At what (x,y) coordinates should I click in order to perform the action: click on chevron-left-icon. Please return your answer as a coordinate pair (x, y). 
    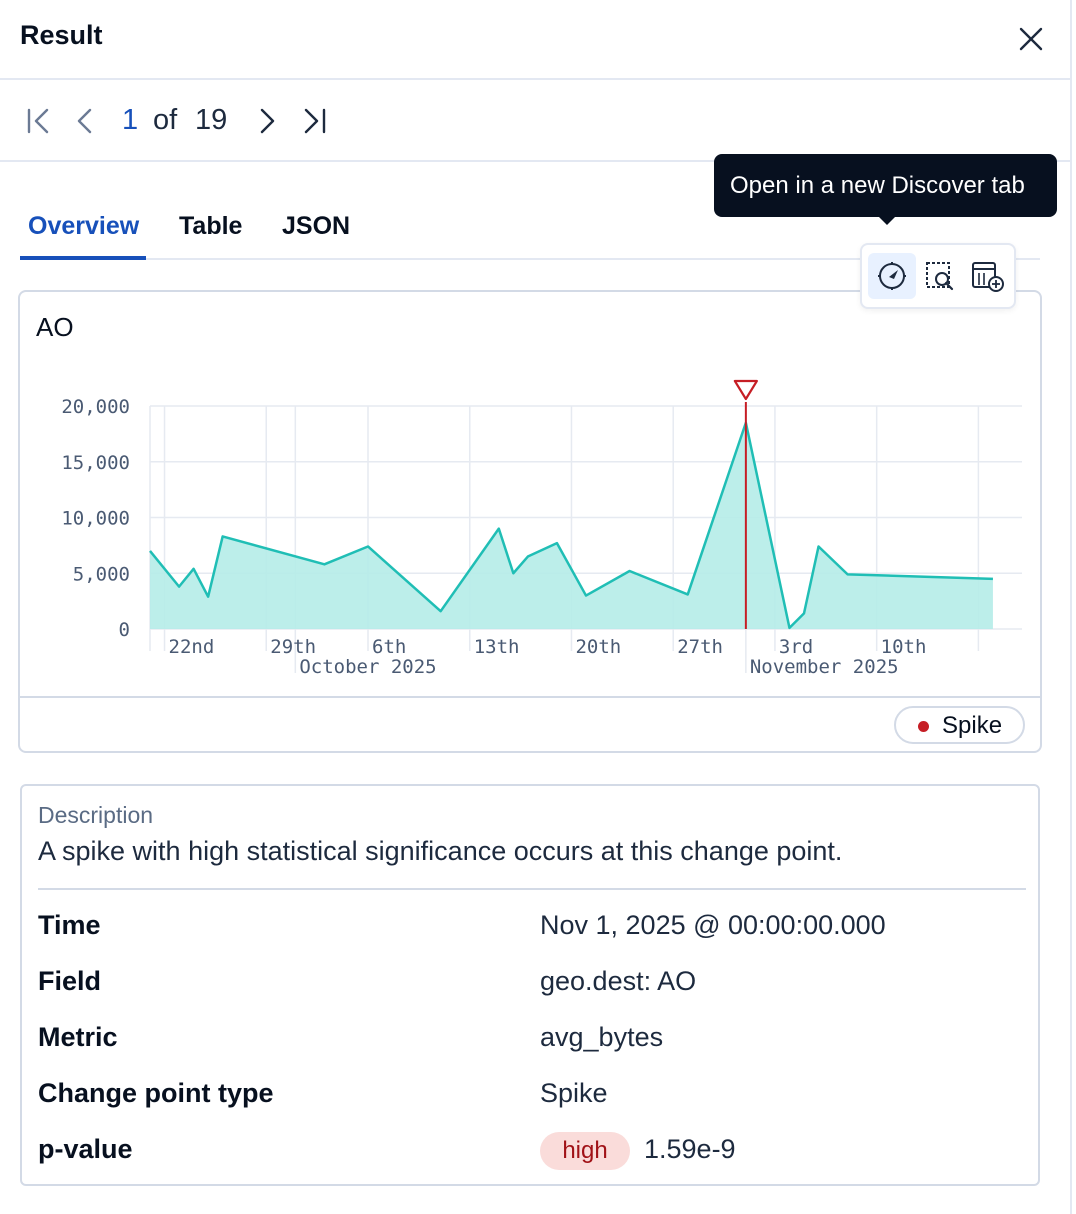
    Looking at the image, I should click on (84, 121).